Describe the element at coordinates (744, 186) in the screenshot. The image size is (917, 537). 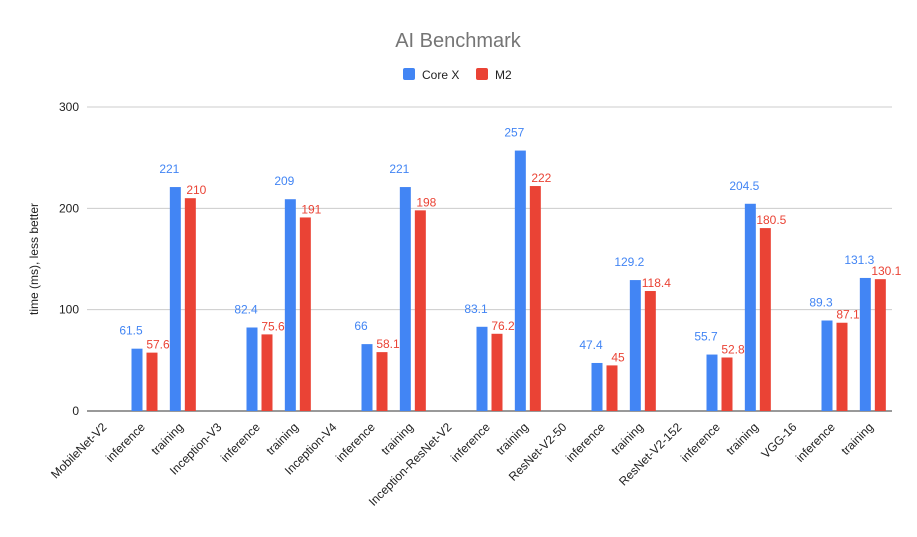
I see `data-label: 204.5` at that location.